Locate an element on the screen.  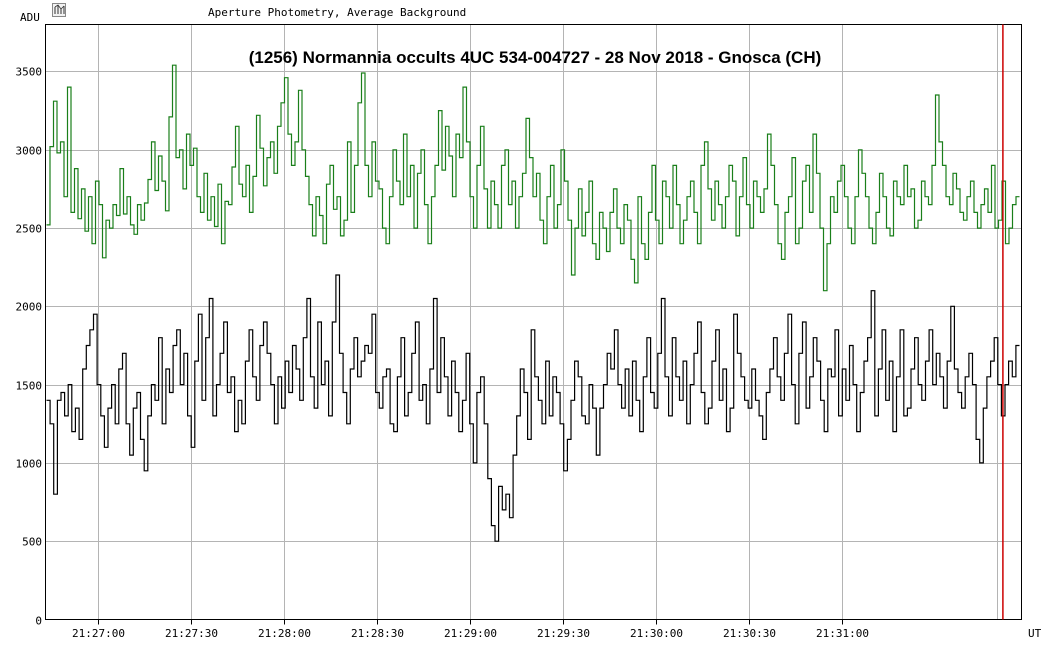
x-tick-label: 21:29:00 is located at coordinates (470, 633).